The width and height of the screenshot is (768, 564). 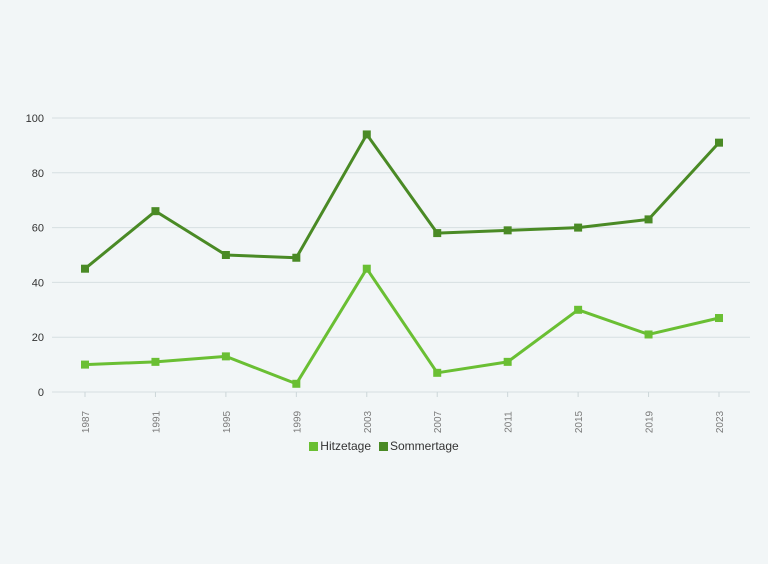 What do you see at coordinates (156, 421) in the screenshot?
I see `x-tick-label: 1991` at bounding box center [156, 421].